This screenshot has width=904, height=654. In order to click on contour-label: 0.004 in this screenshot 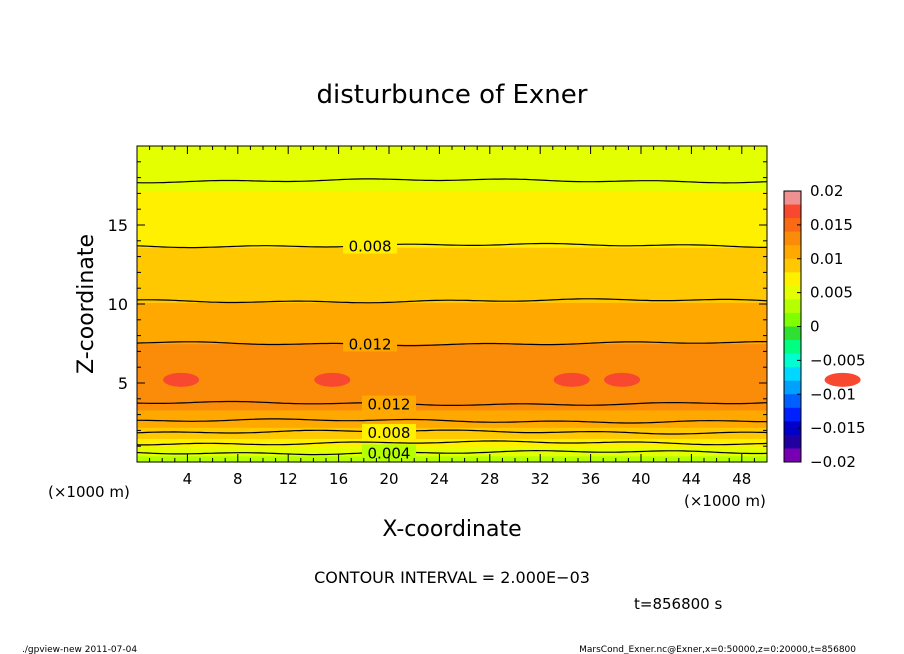, I will do `click(389, 454)`.